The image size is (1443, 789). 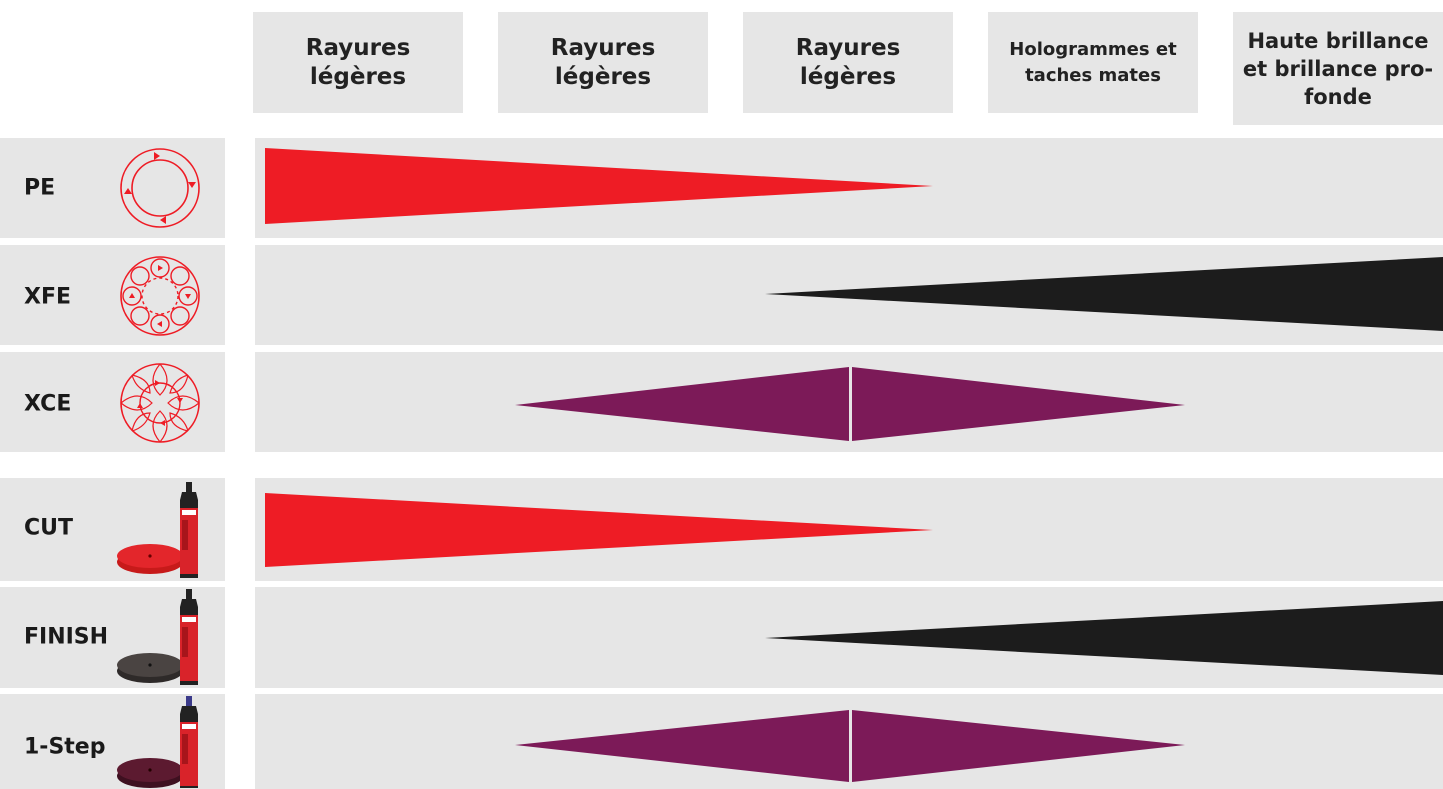 I want to click on dark-pad-and-polish-bottle-icon, so click(x=157, y=637).